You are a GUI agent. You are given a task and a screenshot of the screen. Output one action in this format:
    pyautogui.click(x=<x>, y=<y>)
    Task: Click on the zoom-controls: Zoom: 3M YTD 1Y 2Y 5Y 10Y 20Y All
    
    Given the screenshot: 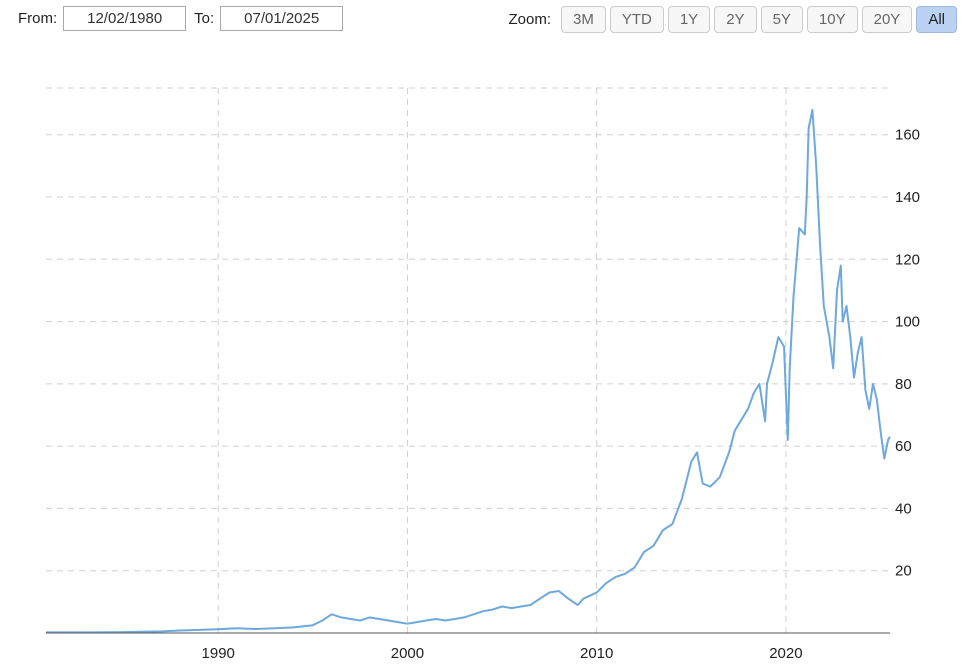 What is the action you would take?
    pyautogui.click(x=732, y=19)
    